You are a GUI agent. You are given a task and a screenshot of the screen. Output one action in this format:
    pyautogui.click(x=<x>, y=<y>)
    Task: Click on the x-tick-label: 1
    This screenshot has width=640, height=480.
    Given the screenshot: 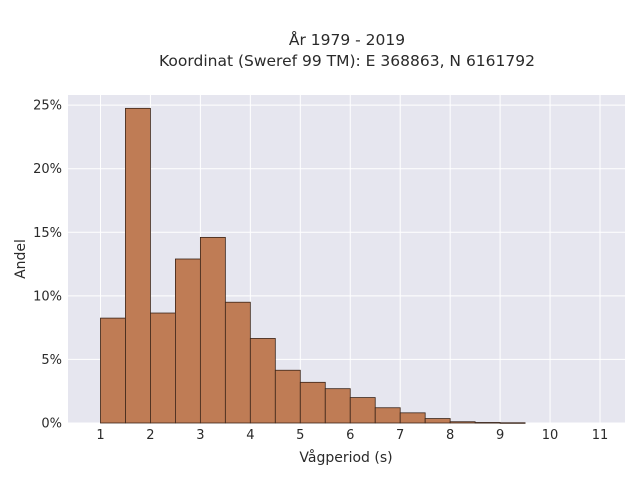 What is the action you would take?
    pyautogui.click(x=100, y=435)
    